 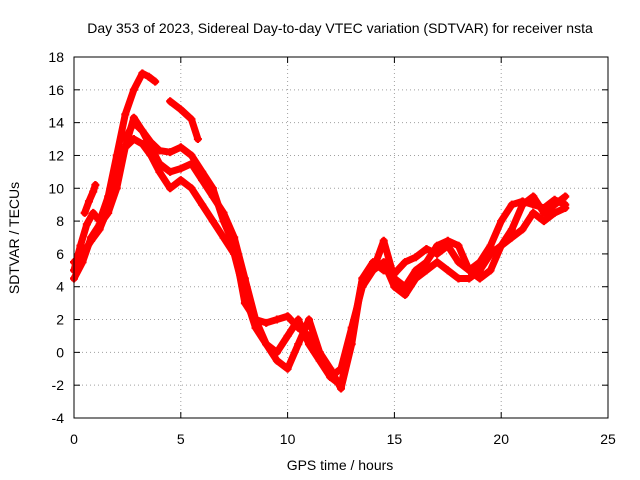 I want to click on y-tick-label: 12, so click(x=56, y=155).